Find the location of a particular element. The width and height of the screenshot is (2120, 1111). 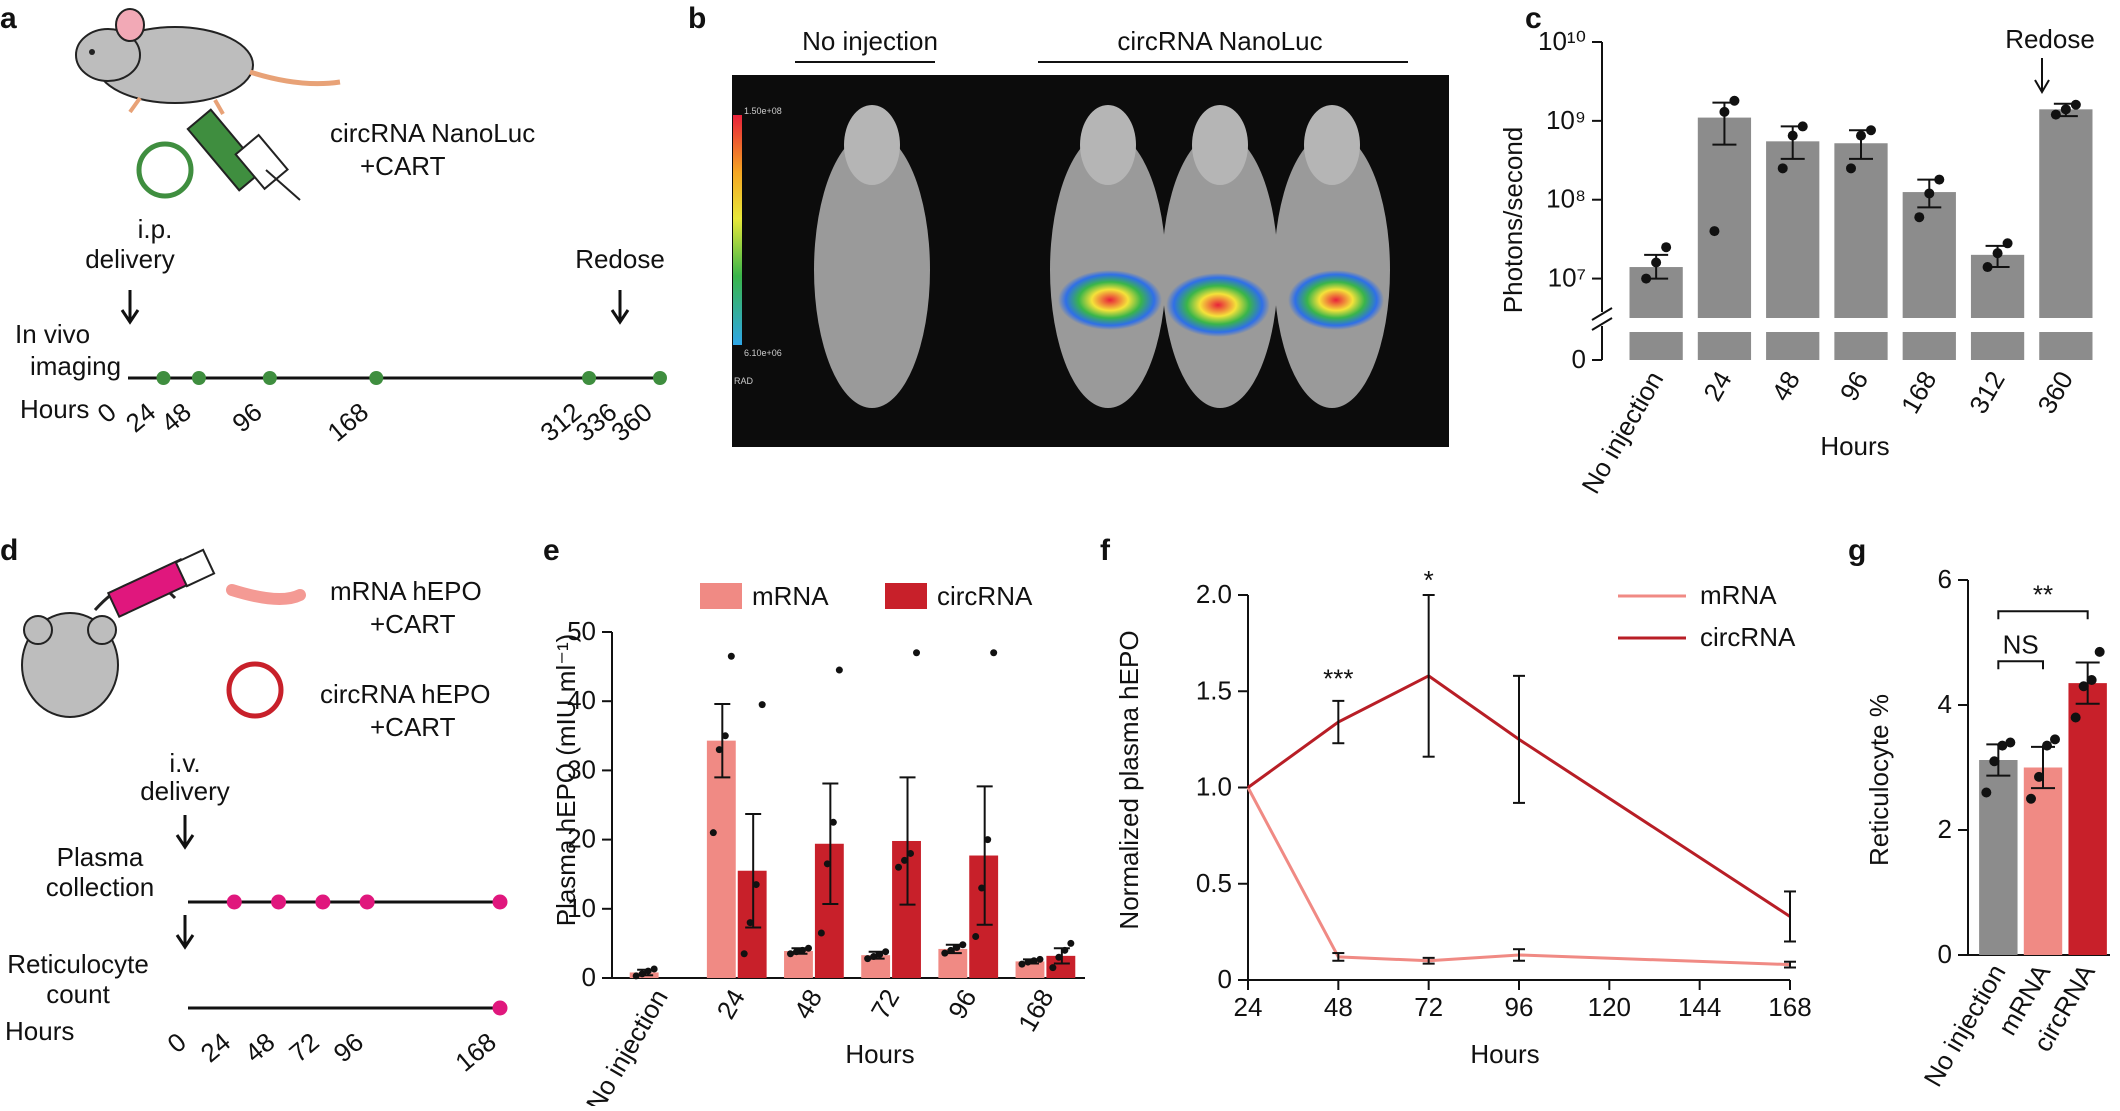

c-yticklabel-2: 10⁸ is located at coordinates (1566, 199).